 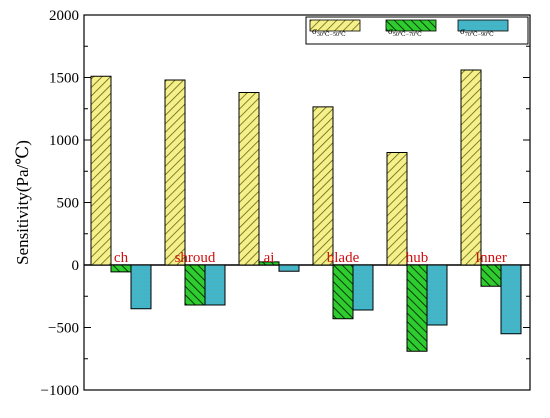 I want to click on category-label: shroud, so click(x=195, y=258).